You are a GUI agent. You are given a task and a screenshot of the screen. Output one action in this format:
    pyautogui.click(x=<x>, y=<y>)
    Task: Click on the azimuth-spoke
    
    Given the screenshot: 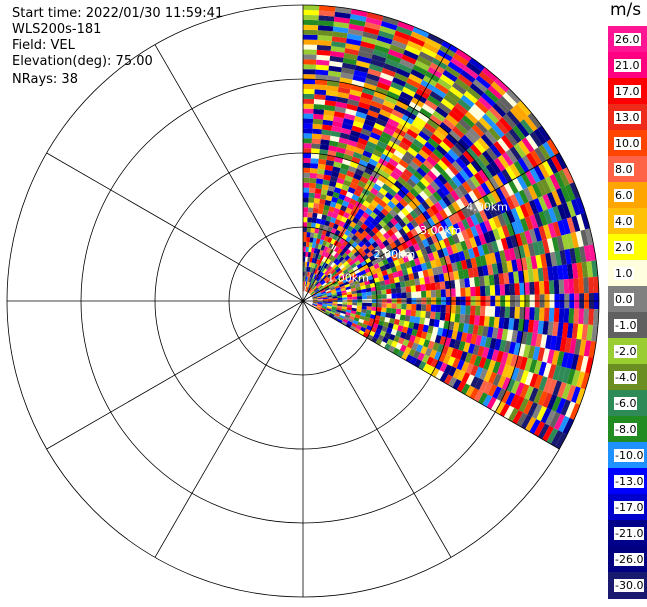 What is the action you would take?
    pyautogui.click(x=377, y=173)
    